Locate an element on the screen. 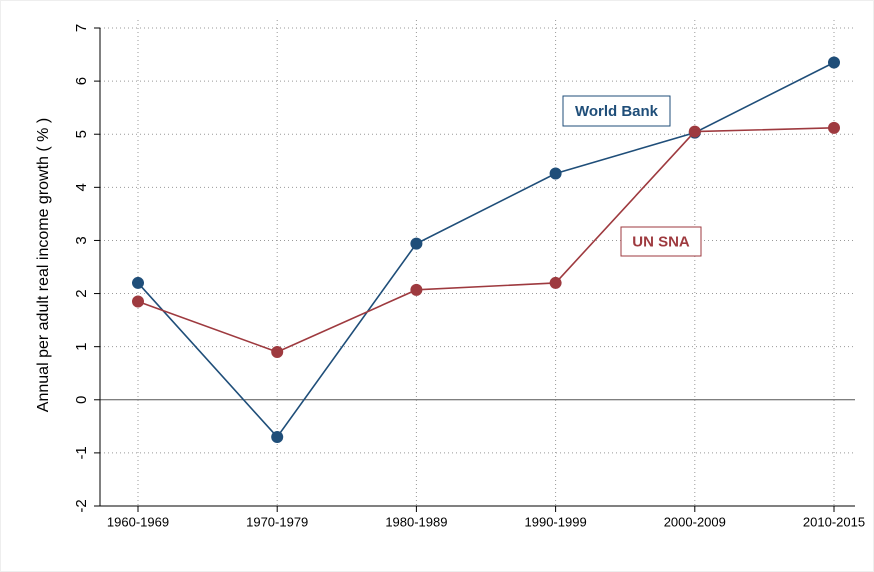 This screenshot has width=874, height=572. y-tick-label: -1 is located at coordinates (81, 452).